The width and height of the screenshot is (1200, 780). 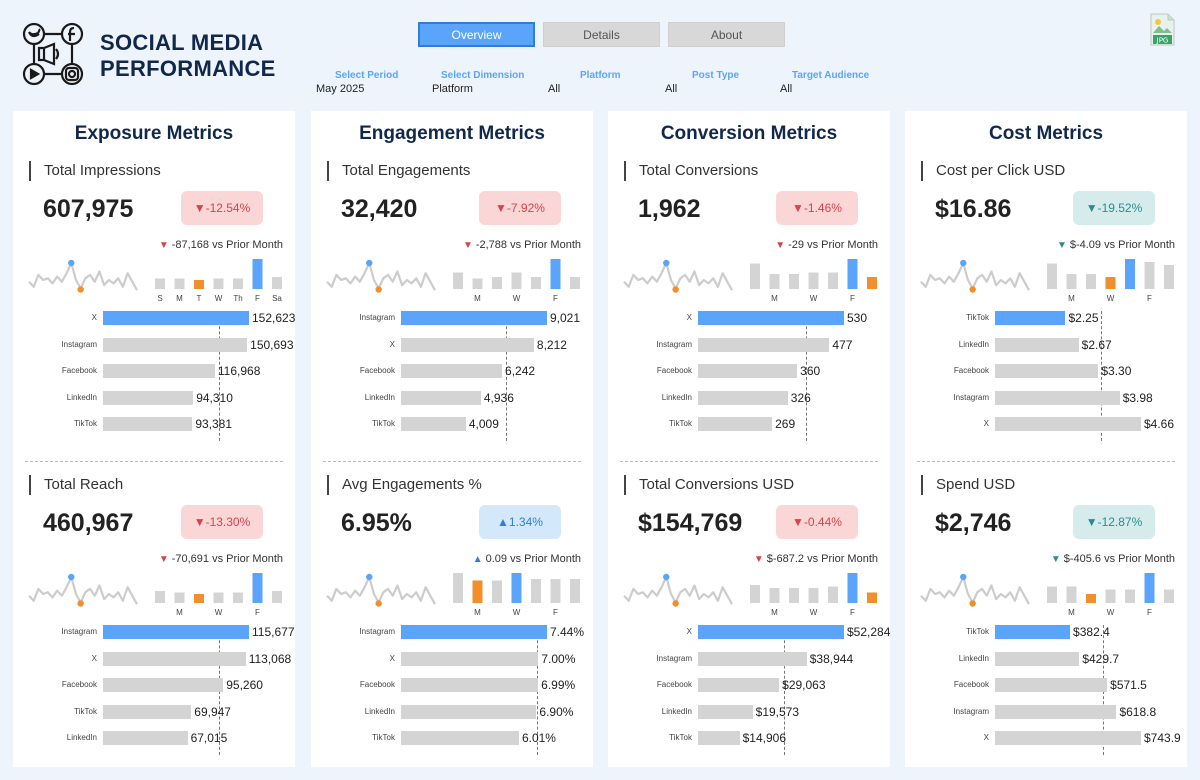 I want to click on platform-bar-row: Instagram 477, so click(x=750, y=344).